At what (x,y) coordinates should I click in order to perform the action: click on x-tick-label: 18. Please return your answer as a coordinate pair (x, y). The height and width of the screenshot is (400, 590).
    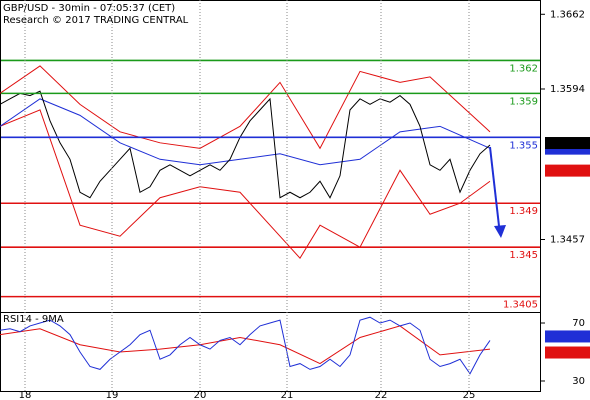
    Looking at the image, I should click on (25, 395).